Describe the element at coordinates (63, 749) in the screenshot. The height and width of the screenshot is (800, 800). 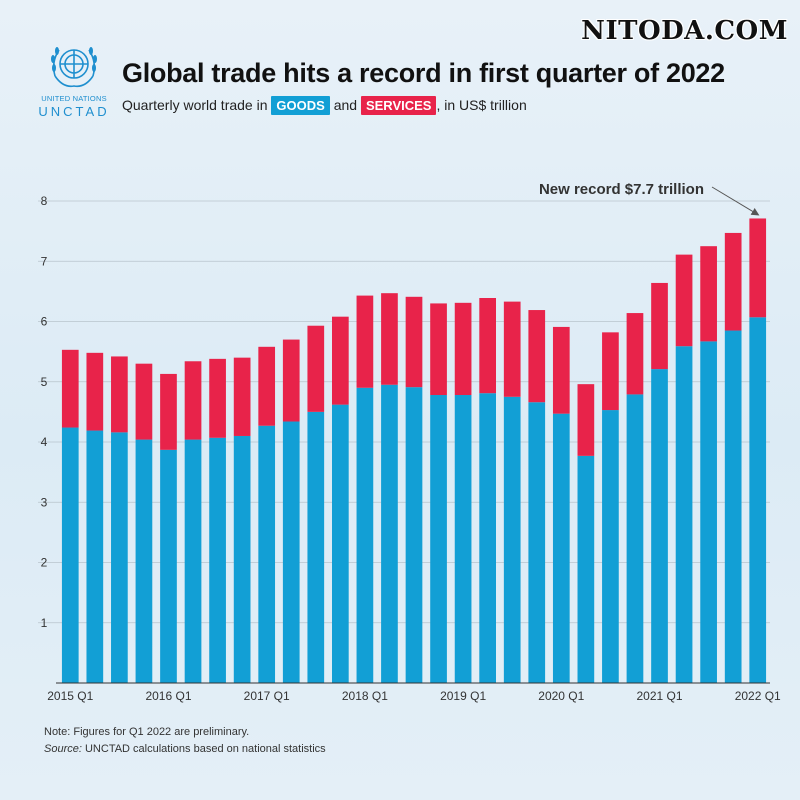
I see `source-label: Source:` at that location.